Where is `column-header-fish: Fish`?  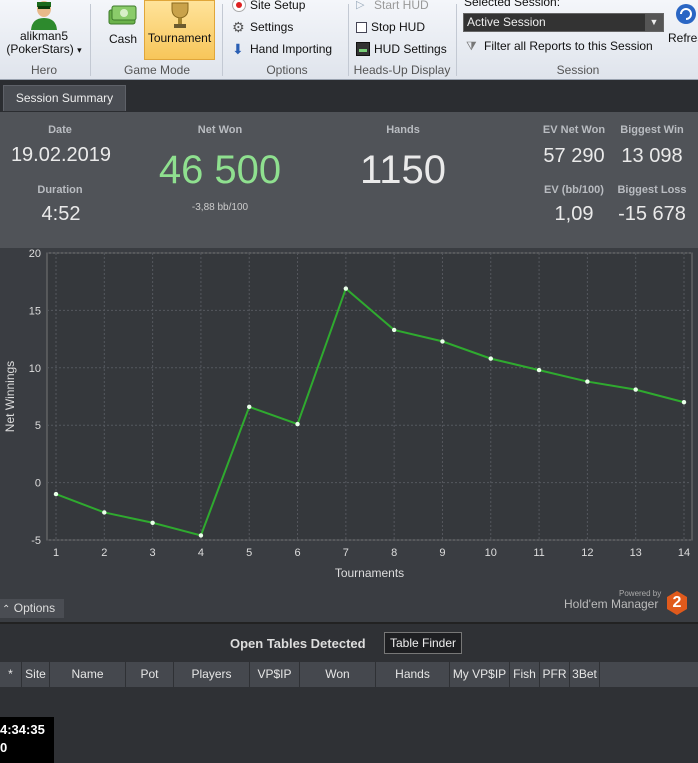 column-header-fish: Fish is located at coordinates (525, 674).